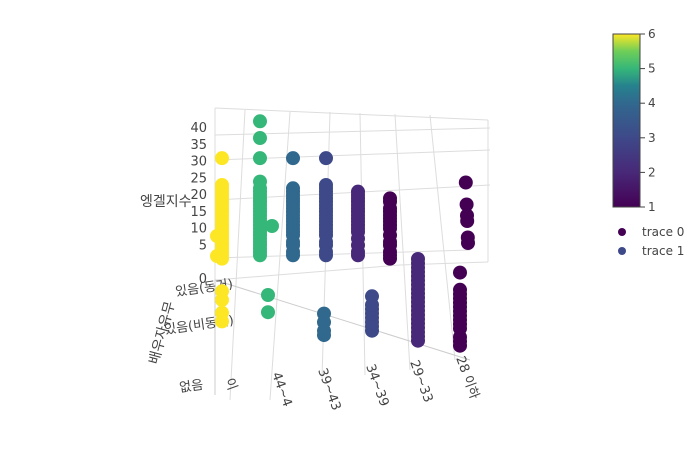  Describe the element at coordinates (328, 389) in the screenshot. I see `x-tick-label: 39~43` at that location.